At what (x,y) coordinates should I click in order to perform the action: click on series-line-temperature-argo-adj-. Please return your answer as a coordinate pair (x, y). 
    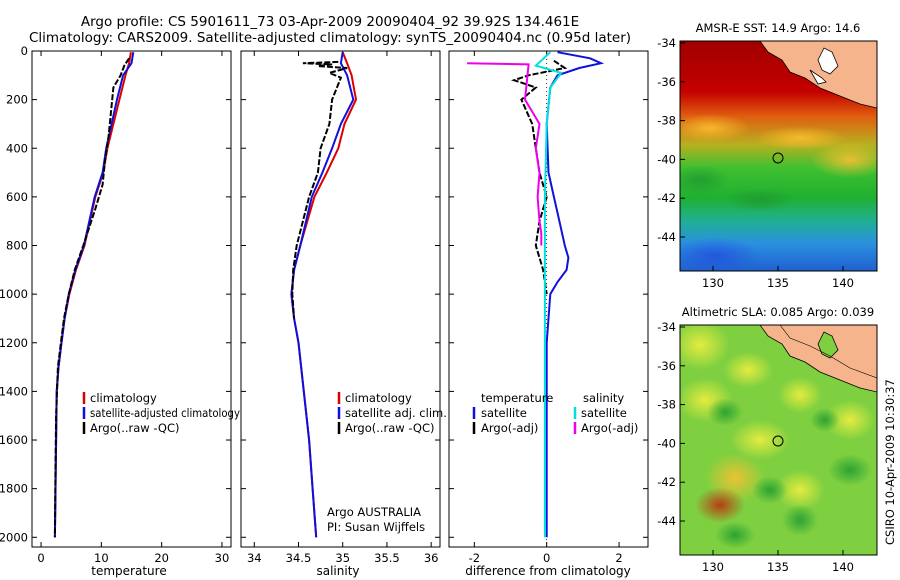
    Looking at the image, I should click on (539, 177).